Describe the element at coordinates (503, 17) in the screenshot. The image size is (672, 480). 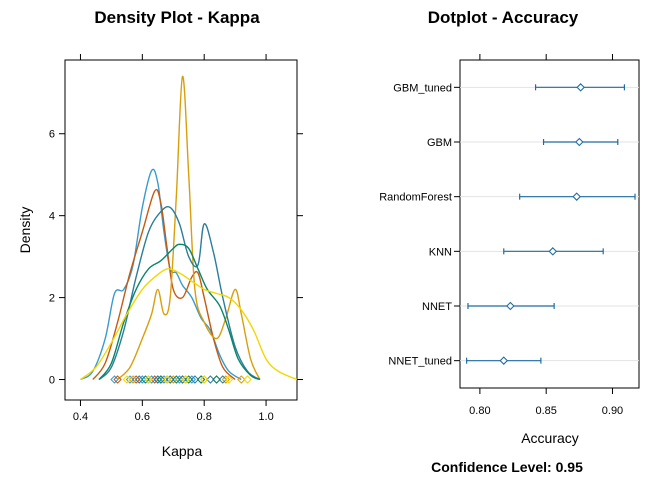
I see `dotplot-title: Dotplot - Accuracy` at that location.